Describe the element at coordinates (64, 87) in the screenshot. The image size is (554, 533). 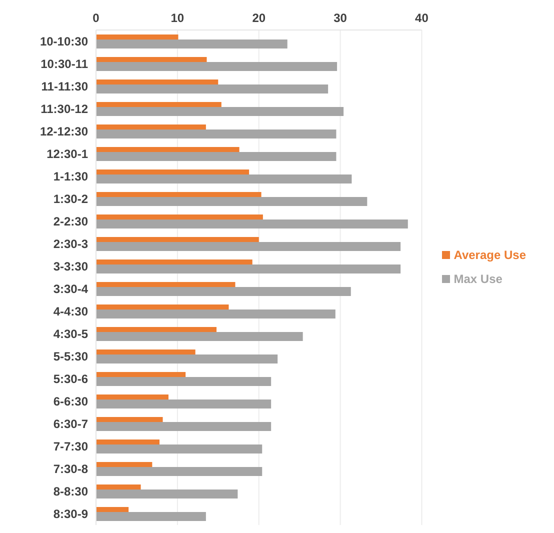
I see `y-tick-label: 11-11:30` at that location.